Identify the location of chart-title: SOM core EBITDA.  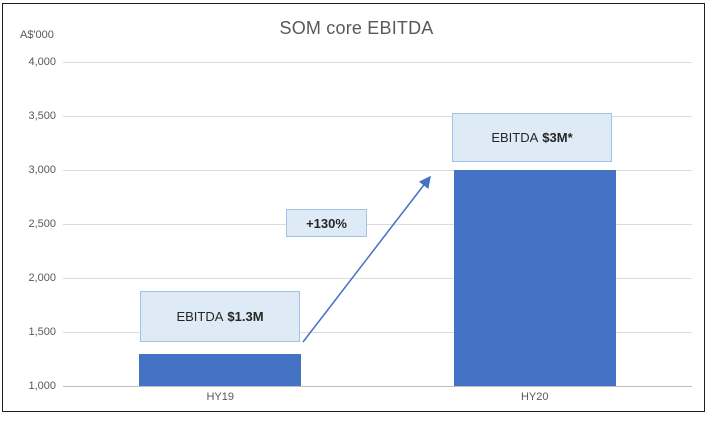
(356, 28).